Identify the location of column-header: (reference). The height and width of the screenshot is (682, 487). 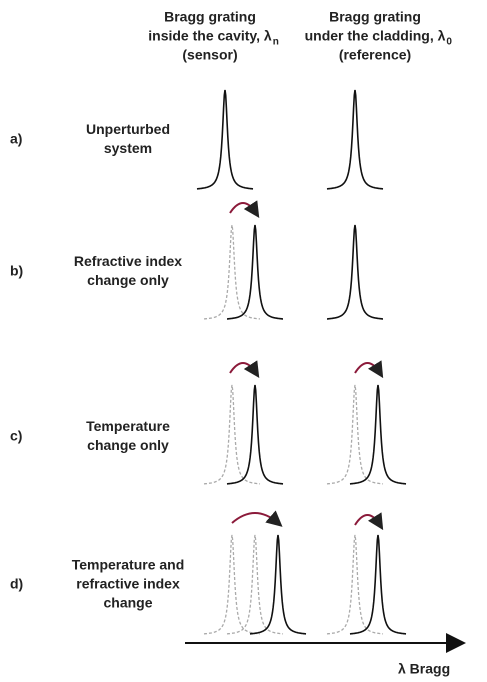
(375, 55).